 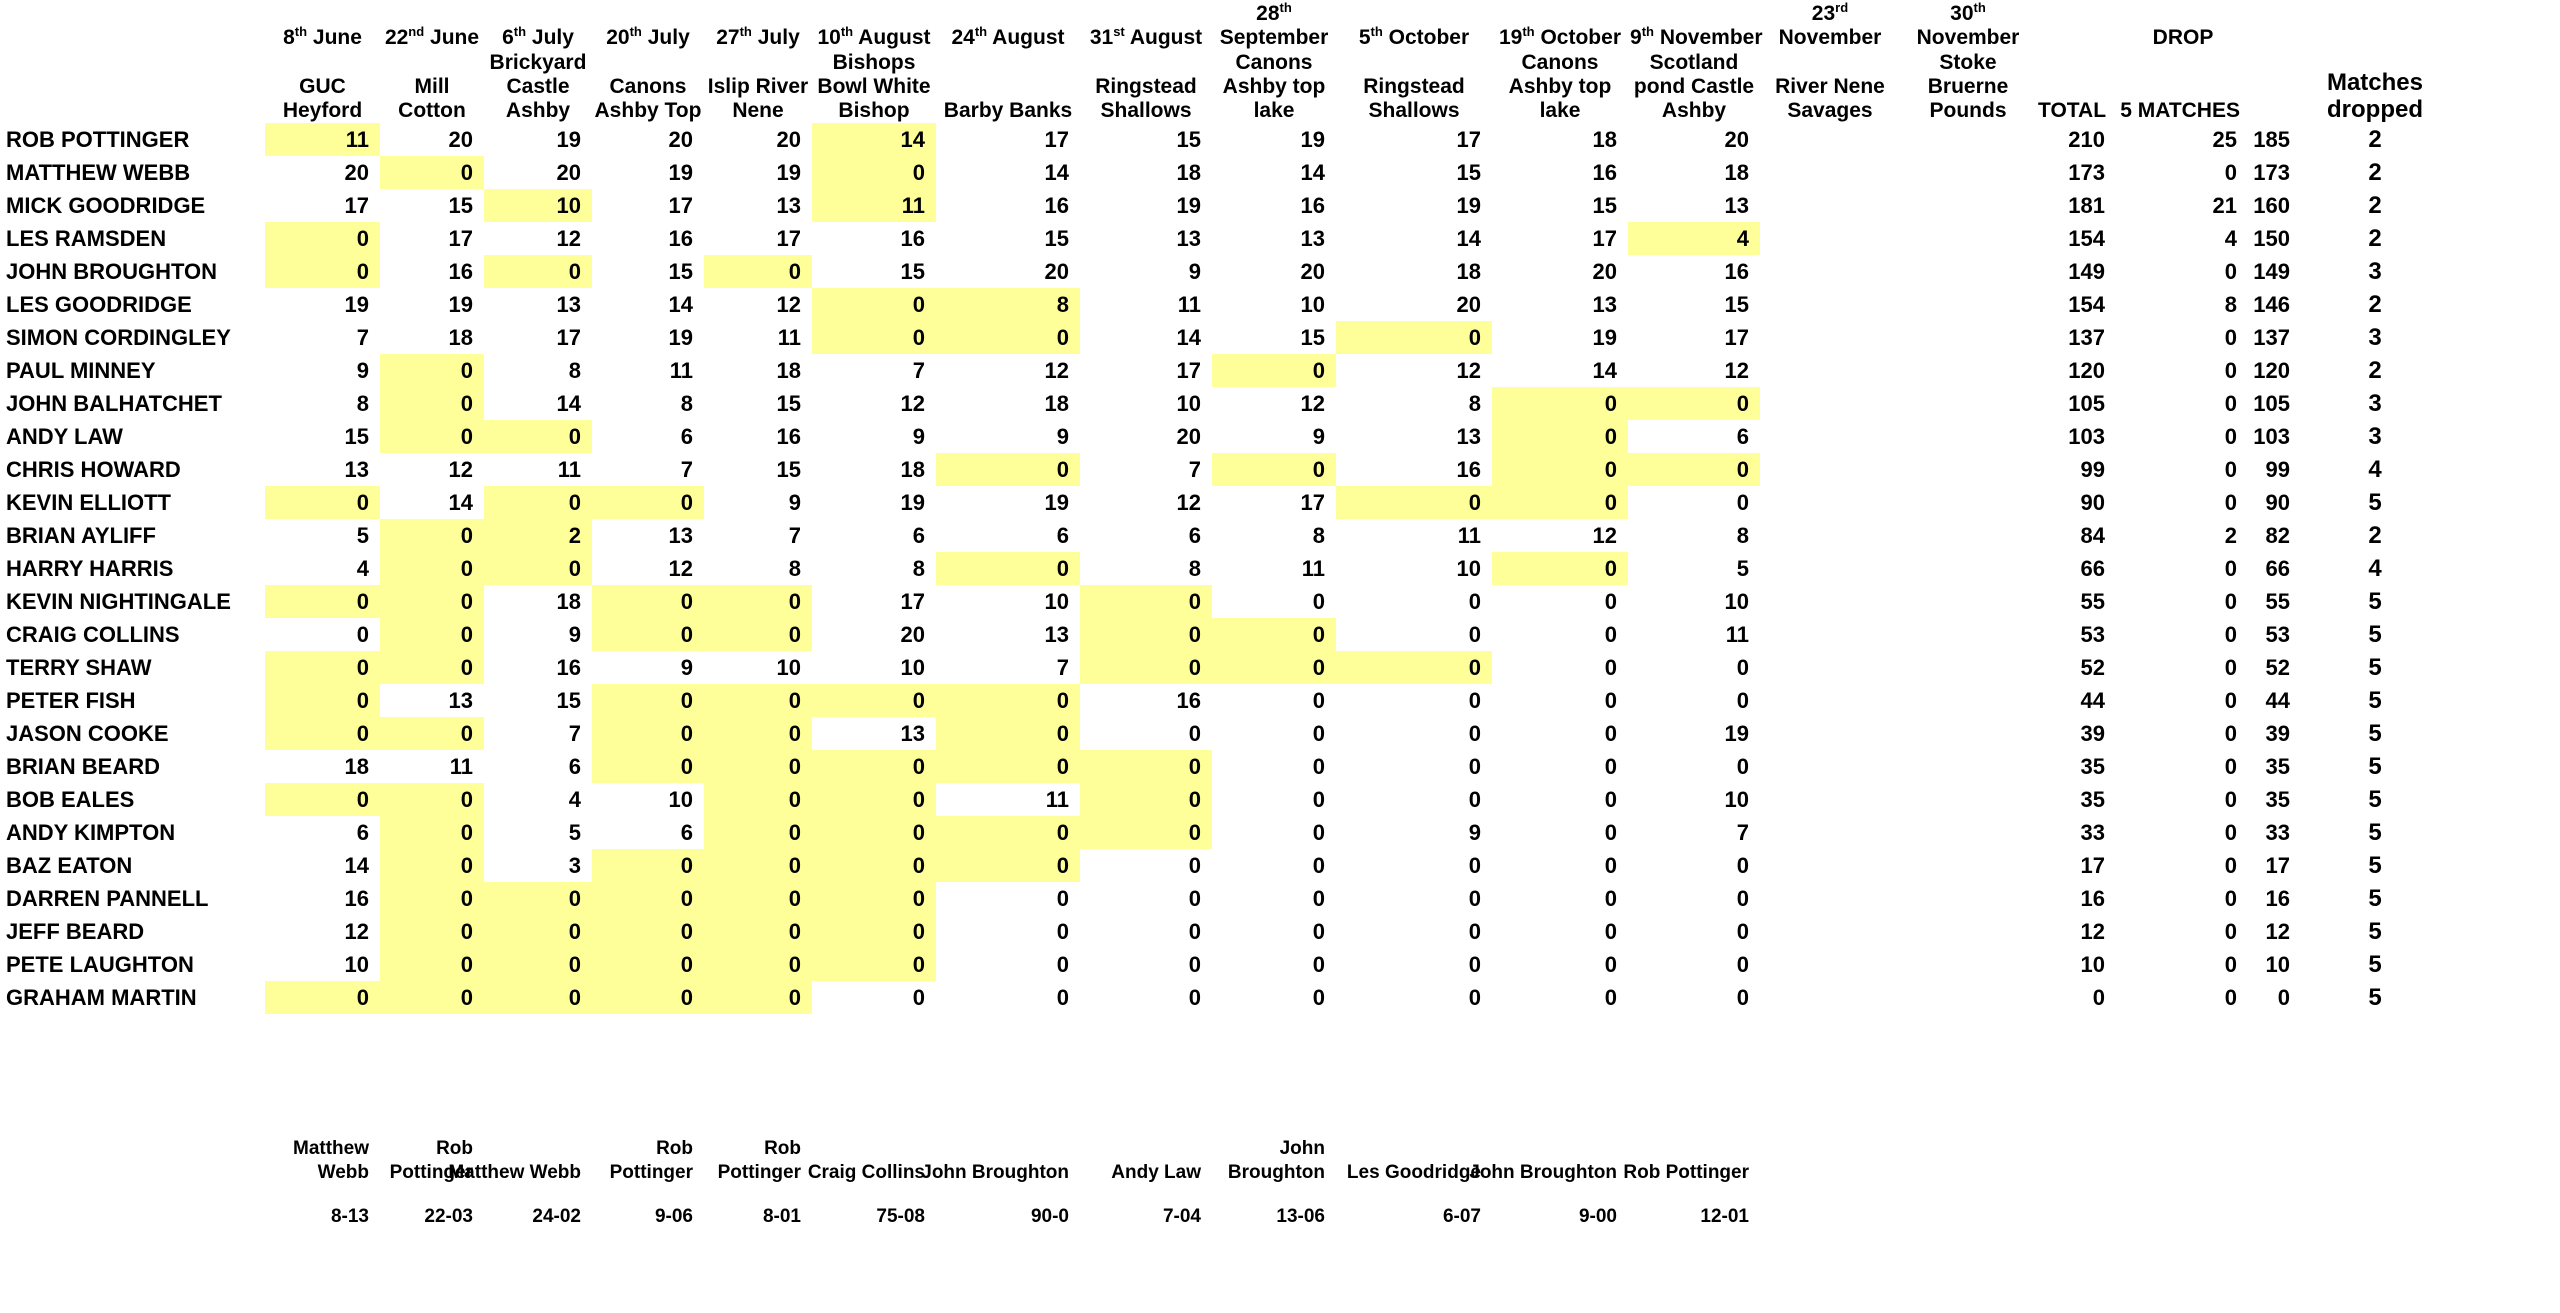 What do you see at coordinates (93, 634) in the screenshot?
I see `angler-name: CRAIG COLLINS` at bounding box center [93, 634].